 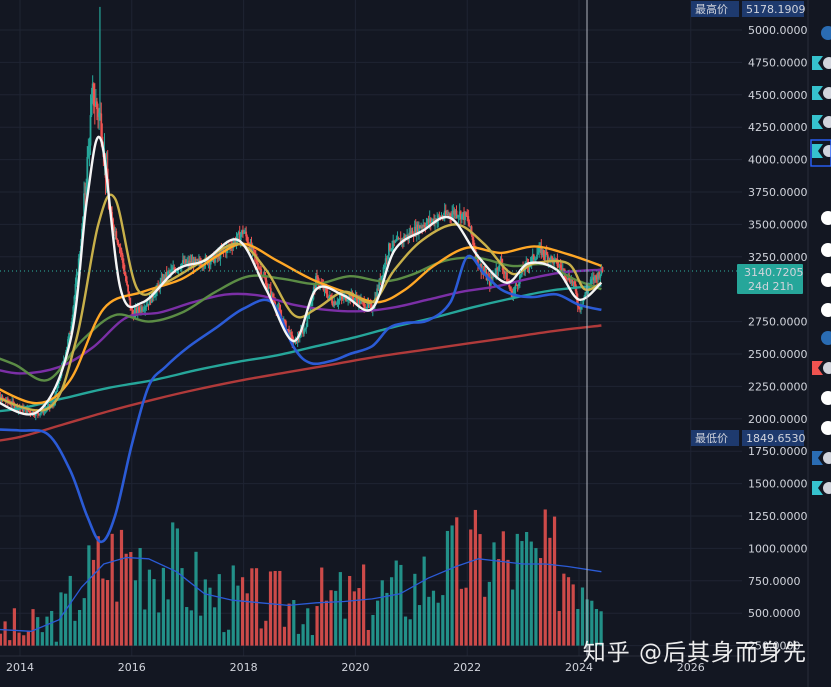 What do you see at coordinates (20, 667) in the screenshot?
I see `x-tick-label: 2014` at bounding box center [20, 667].